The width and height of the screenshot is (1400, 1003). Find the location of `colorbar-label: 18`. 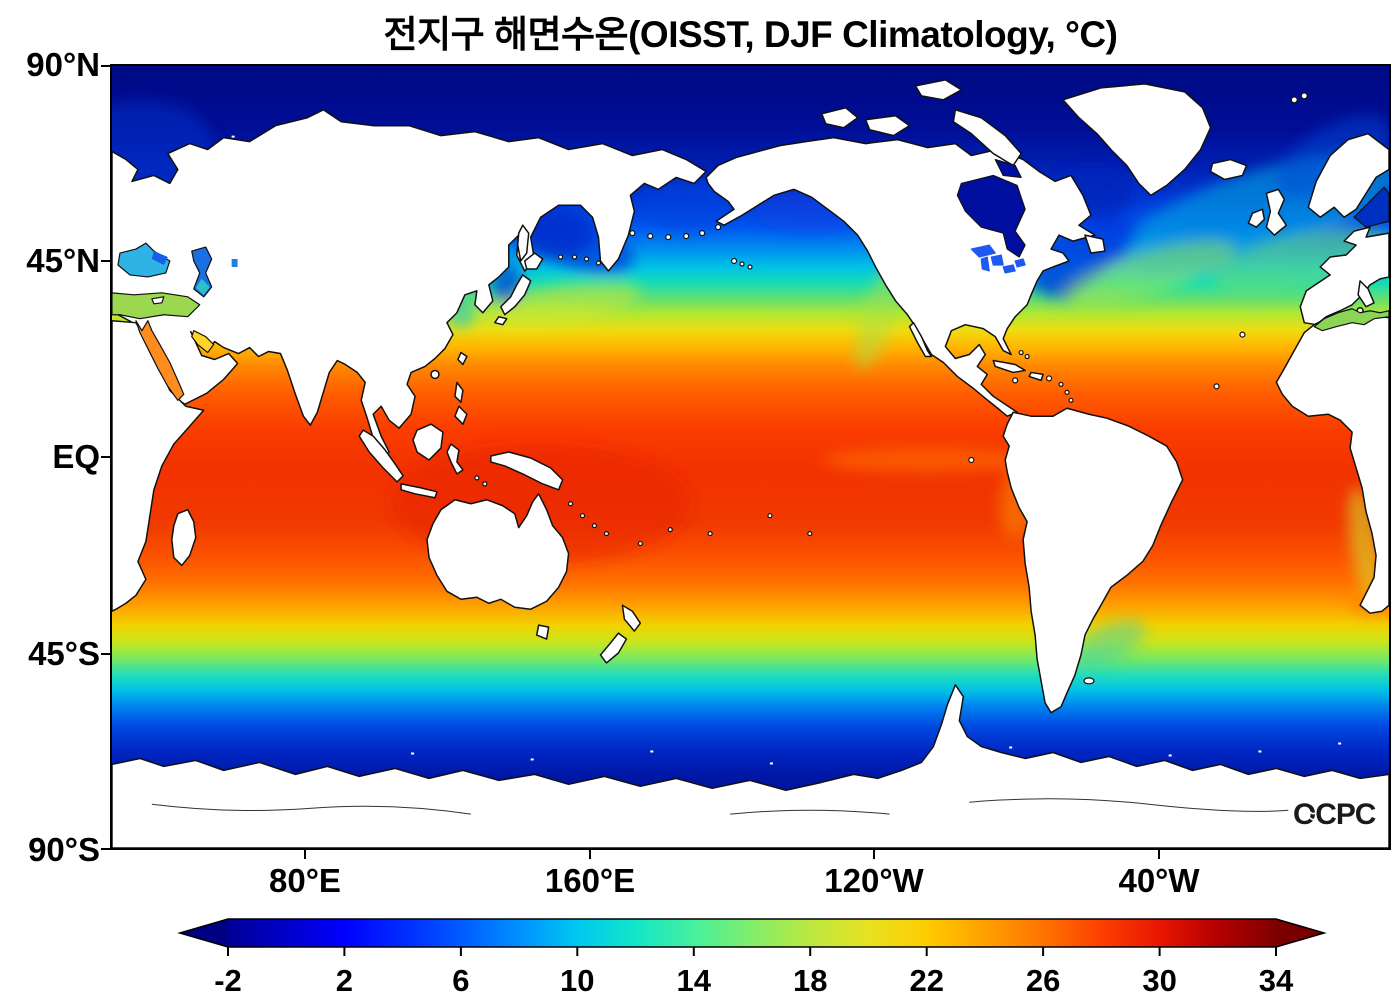

colorbar-label: 18 is located at coordinates (810, 980).